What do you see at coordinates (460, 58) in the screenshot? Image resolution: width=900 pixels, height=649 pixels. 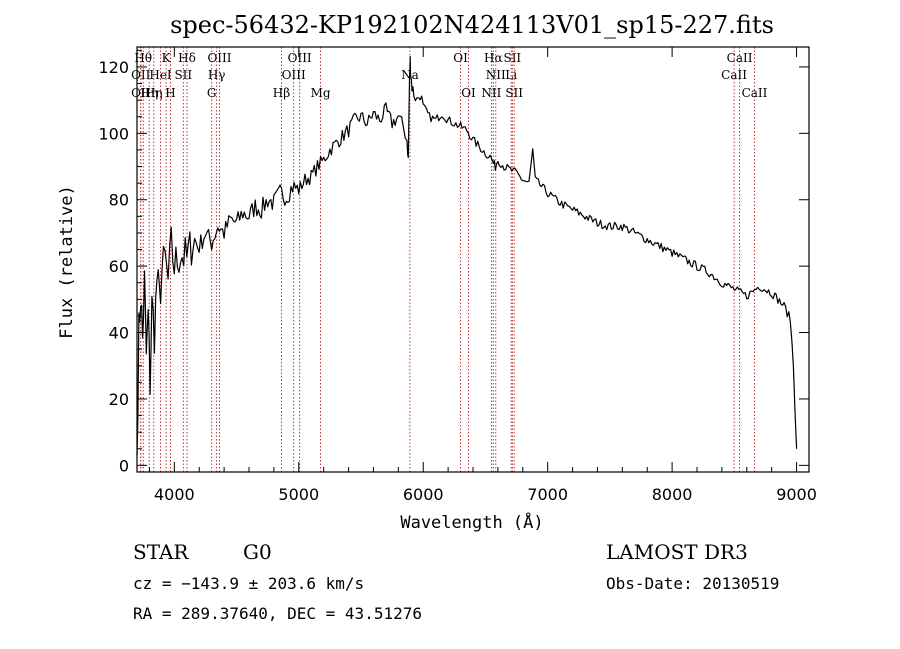 I see `line-label-18: OI` at bounding box center [460, 58].